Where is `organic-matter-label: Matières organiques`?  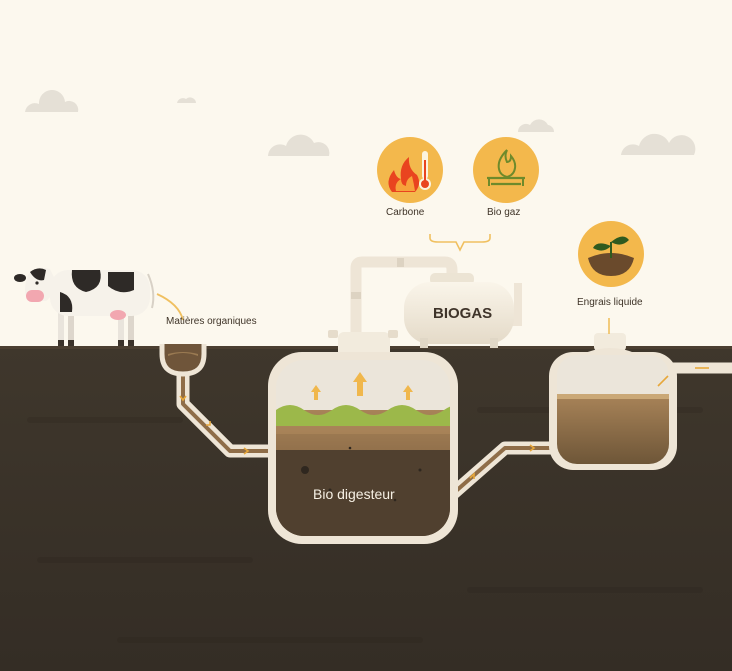 organic-matter-label: Matières organiques is located at coordinates (211, 321).